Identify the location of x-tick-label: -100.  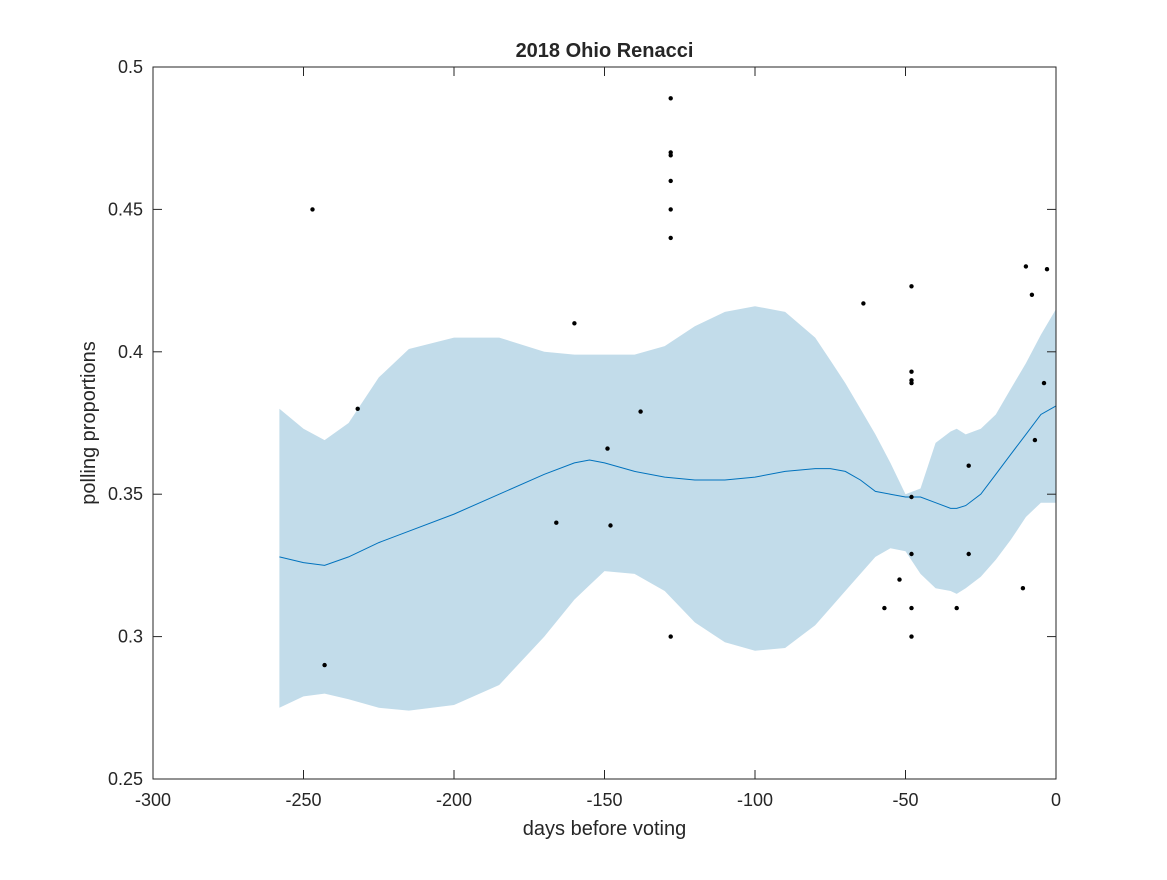
(755, 800).